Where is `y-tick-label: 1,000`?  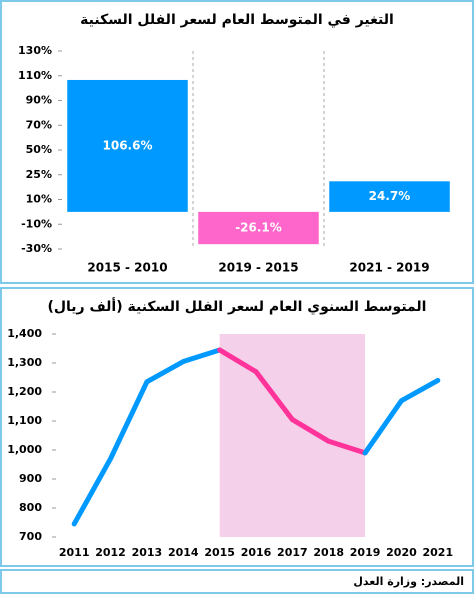 y-tick-label: 1,000 is located at coordinates (24, 449).